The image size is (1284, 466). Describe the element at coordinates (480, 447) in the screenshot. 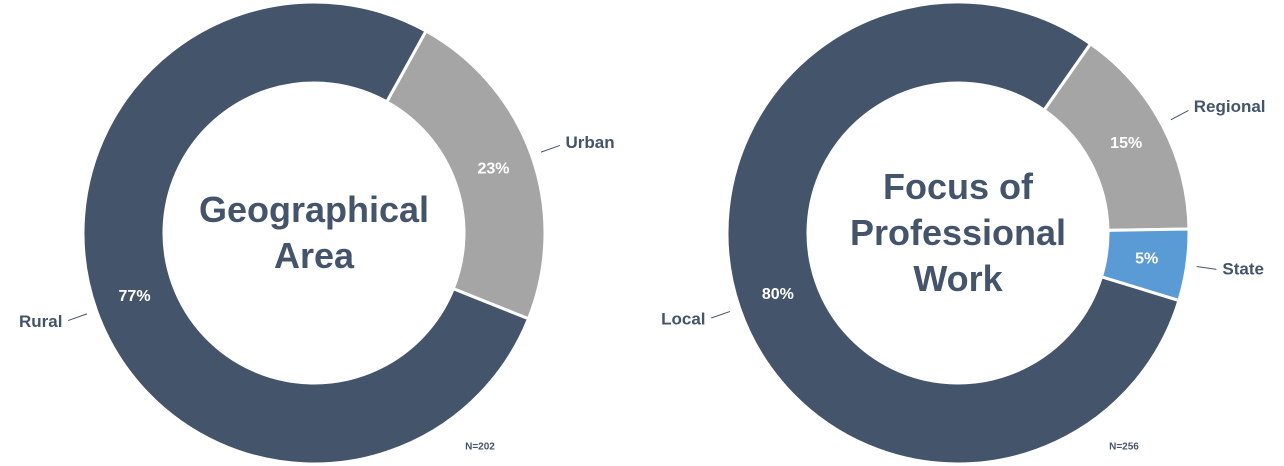

I see `annotation: N=202` at that location.